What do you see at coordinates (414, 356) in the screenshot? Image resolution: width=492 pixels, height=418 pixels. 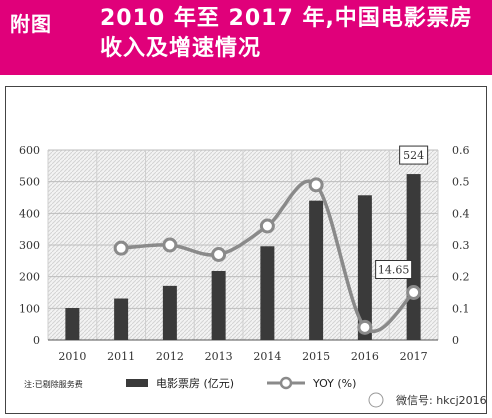 I see `x-tick-label: 2017` at bounding box center [414, 356].